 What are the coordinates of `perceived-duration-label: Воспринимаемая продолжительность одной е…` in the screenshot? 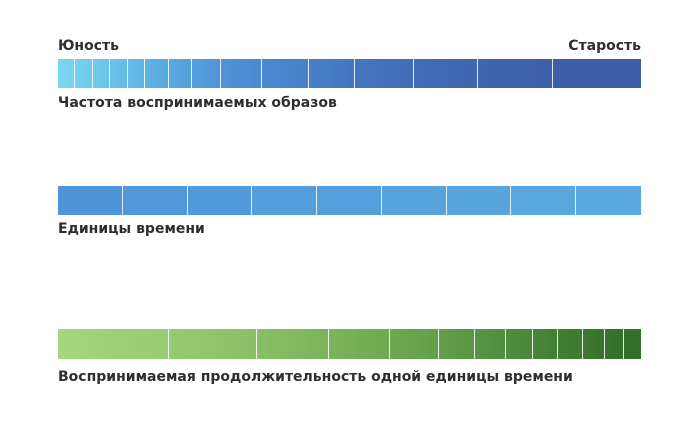 It's located at (315, 377).